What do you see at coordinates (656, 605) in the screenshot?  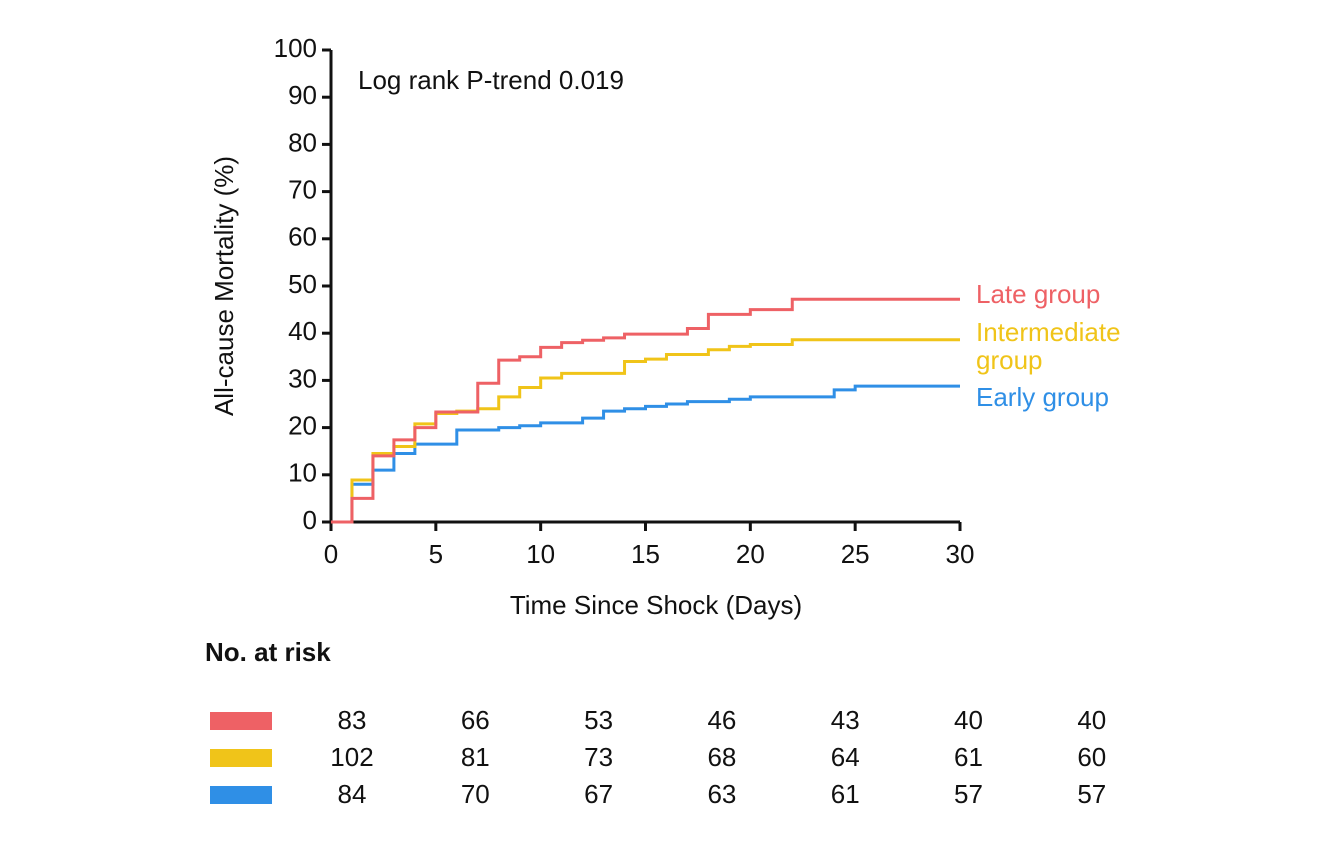 I see `x-axis-title: Time Since Shock (Days)` at bounding box center [656, 605].